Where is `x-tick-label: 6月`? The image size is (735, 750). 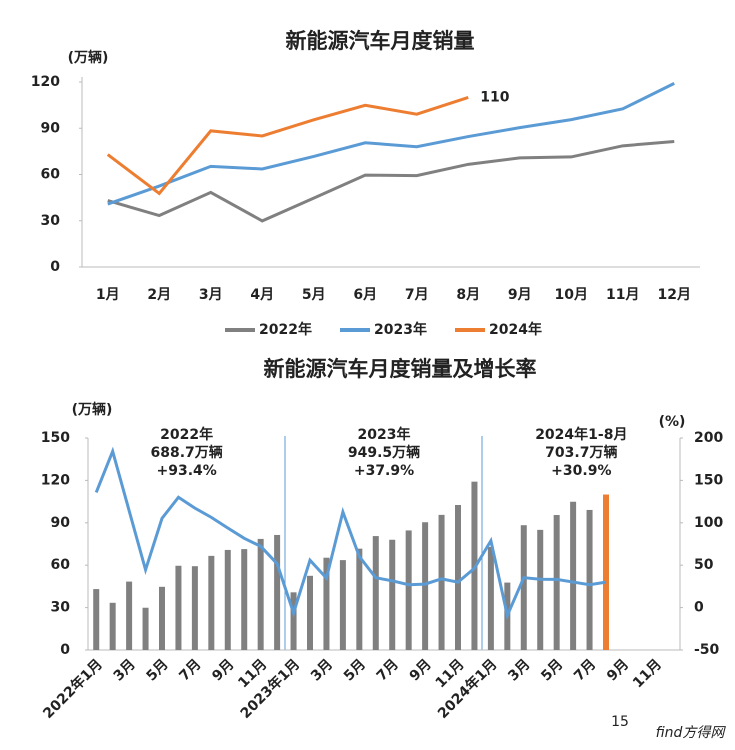
x-tick-label: 6月 is located at coordinates (365, 295).